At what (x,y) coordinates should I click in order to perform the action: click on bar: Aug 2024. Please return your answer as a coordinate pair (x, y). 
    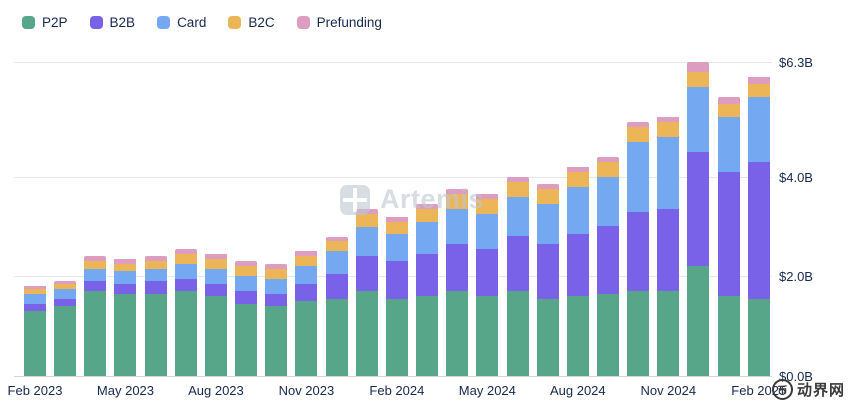
    Looking at the image, I should click on (578, 282).